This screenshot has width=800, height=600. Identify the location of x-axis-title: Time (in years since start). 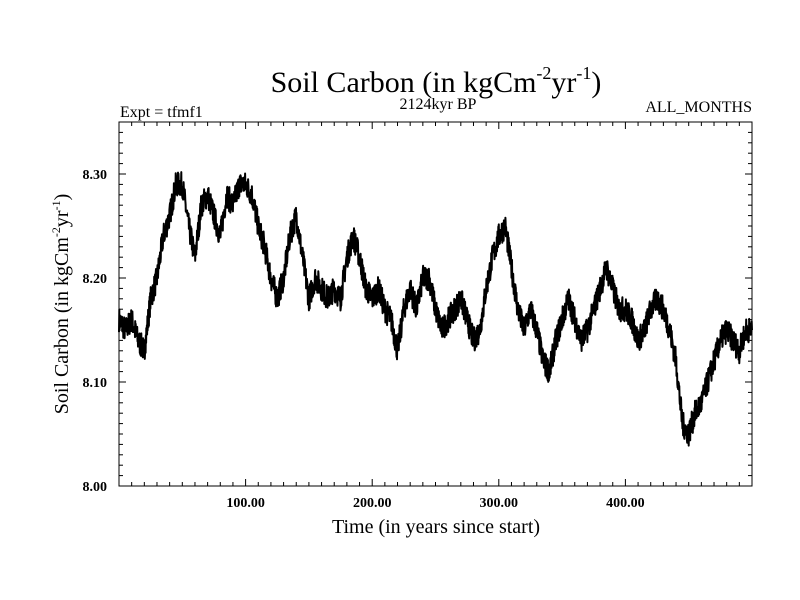
(436, 527).